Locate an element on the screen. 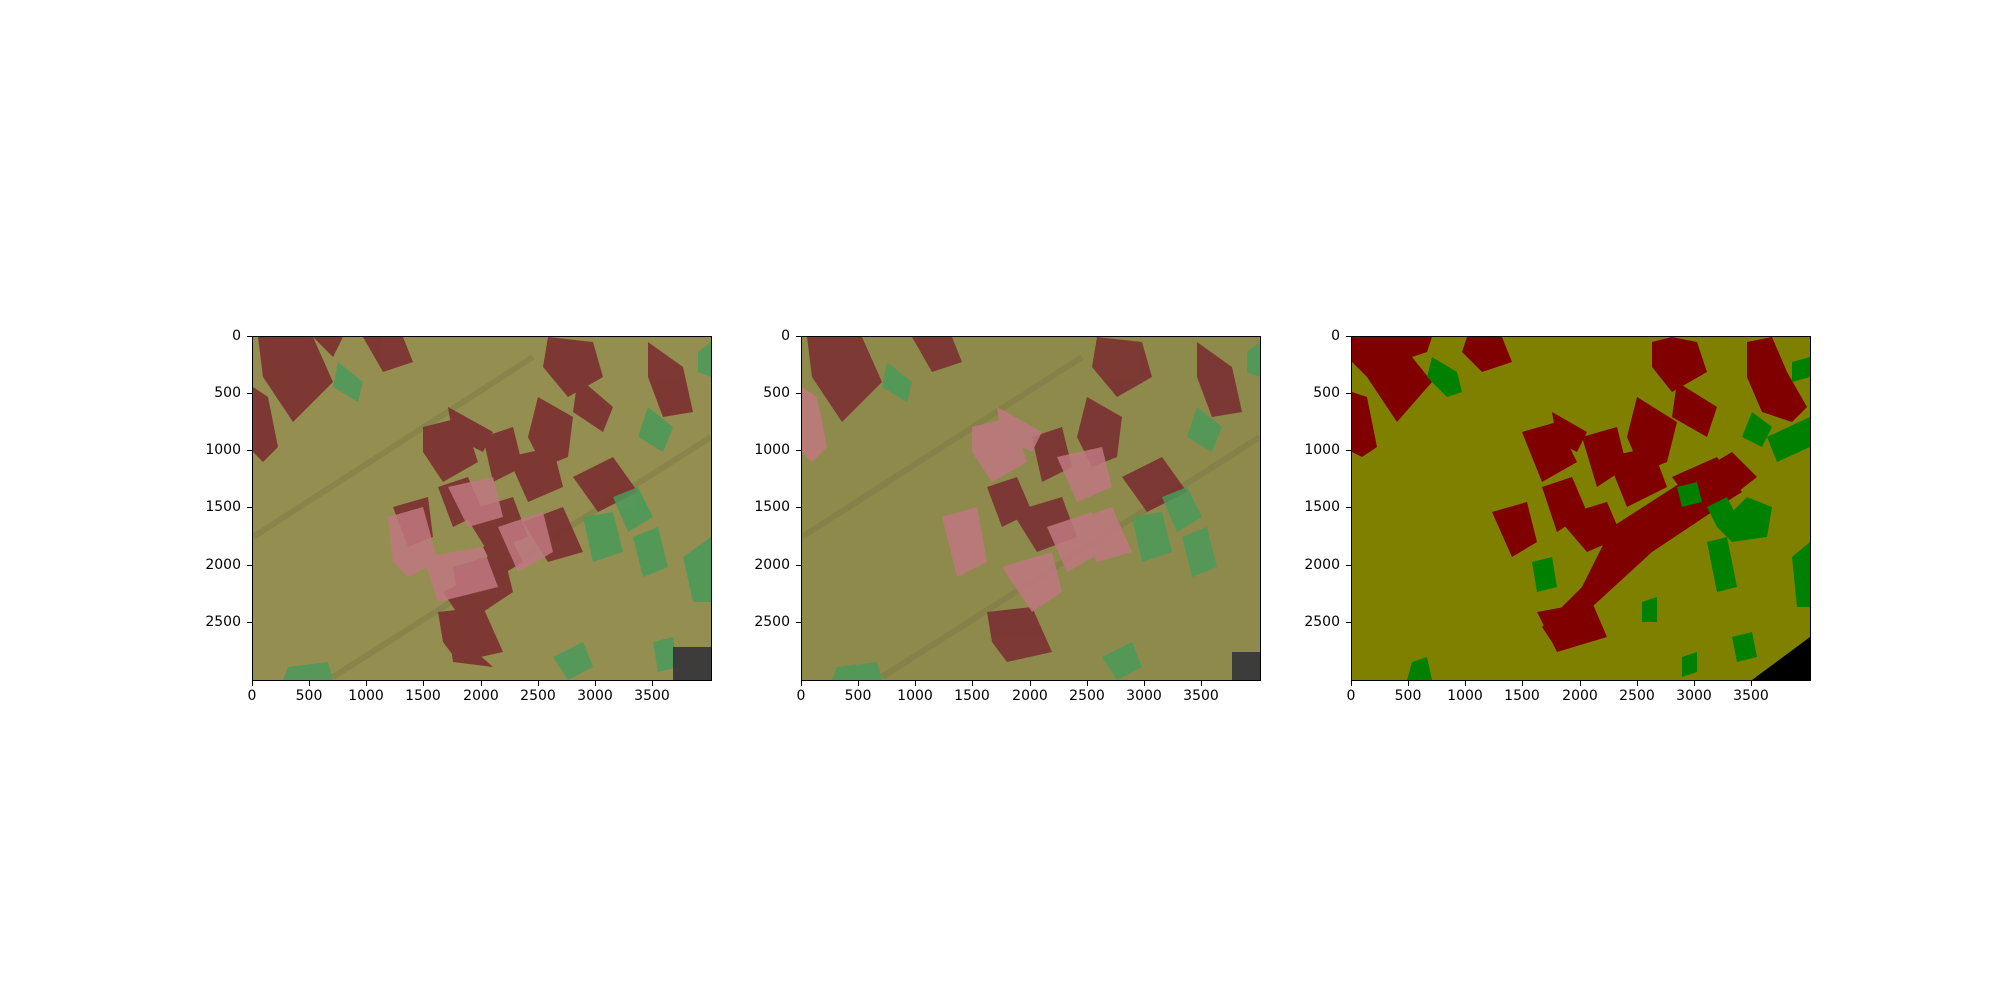 This screenshot has height=1000, width=2000. segmentation-mask-image is located at coordinates (1581, 508).